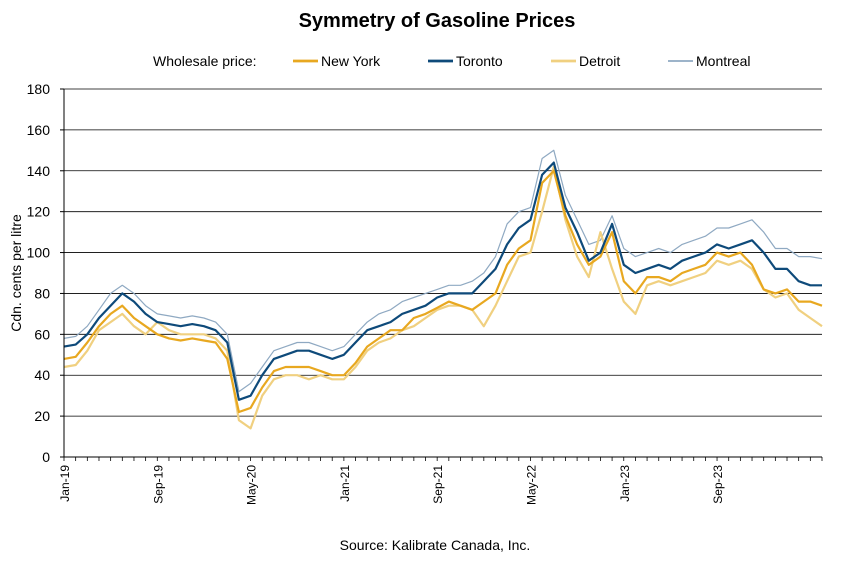 This screenshot has height=562, width=842. I want to click on y-tick-label: 140, so click(39, 171).